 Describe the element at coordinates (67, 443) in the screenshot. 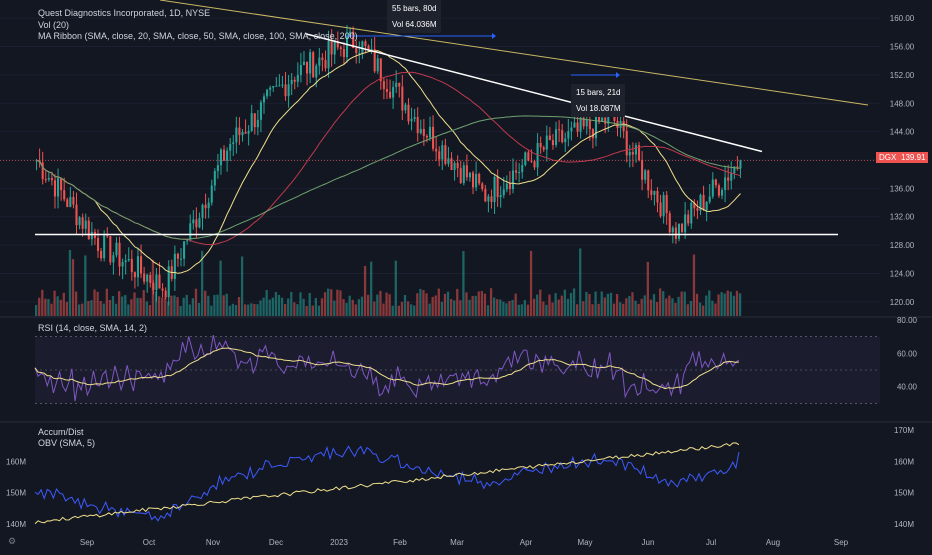

I see `obv-legend: OBV (SMA, 5)` at that location.